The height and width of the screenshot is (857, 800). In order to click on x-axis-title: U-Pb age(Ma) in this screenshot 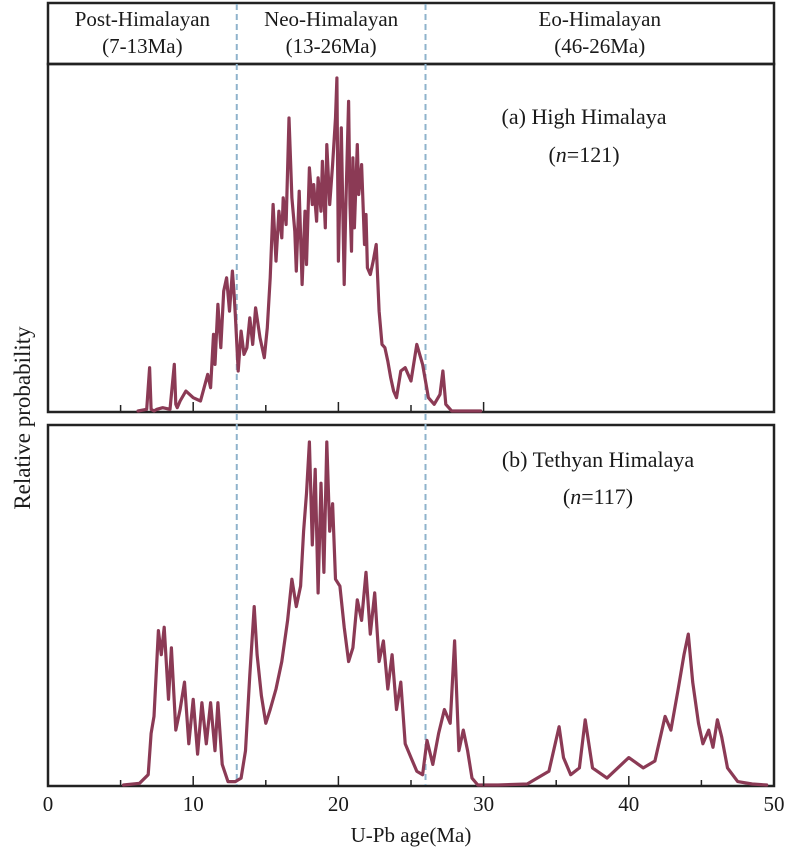, I will do `click(411, 835)`.